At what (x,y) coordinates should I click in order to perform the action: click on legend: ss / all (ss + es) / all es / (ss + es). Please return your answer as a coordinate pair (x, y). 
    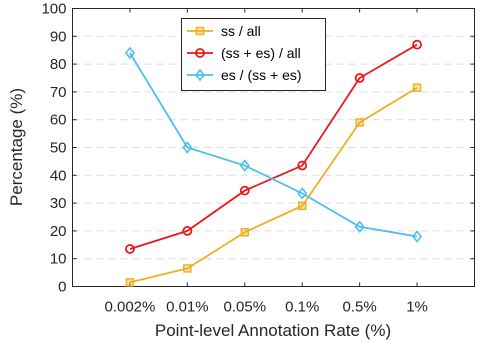
    Looking at the image, I should click on (253, 54).